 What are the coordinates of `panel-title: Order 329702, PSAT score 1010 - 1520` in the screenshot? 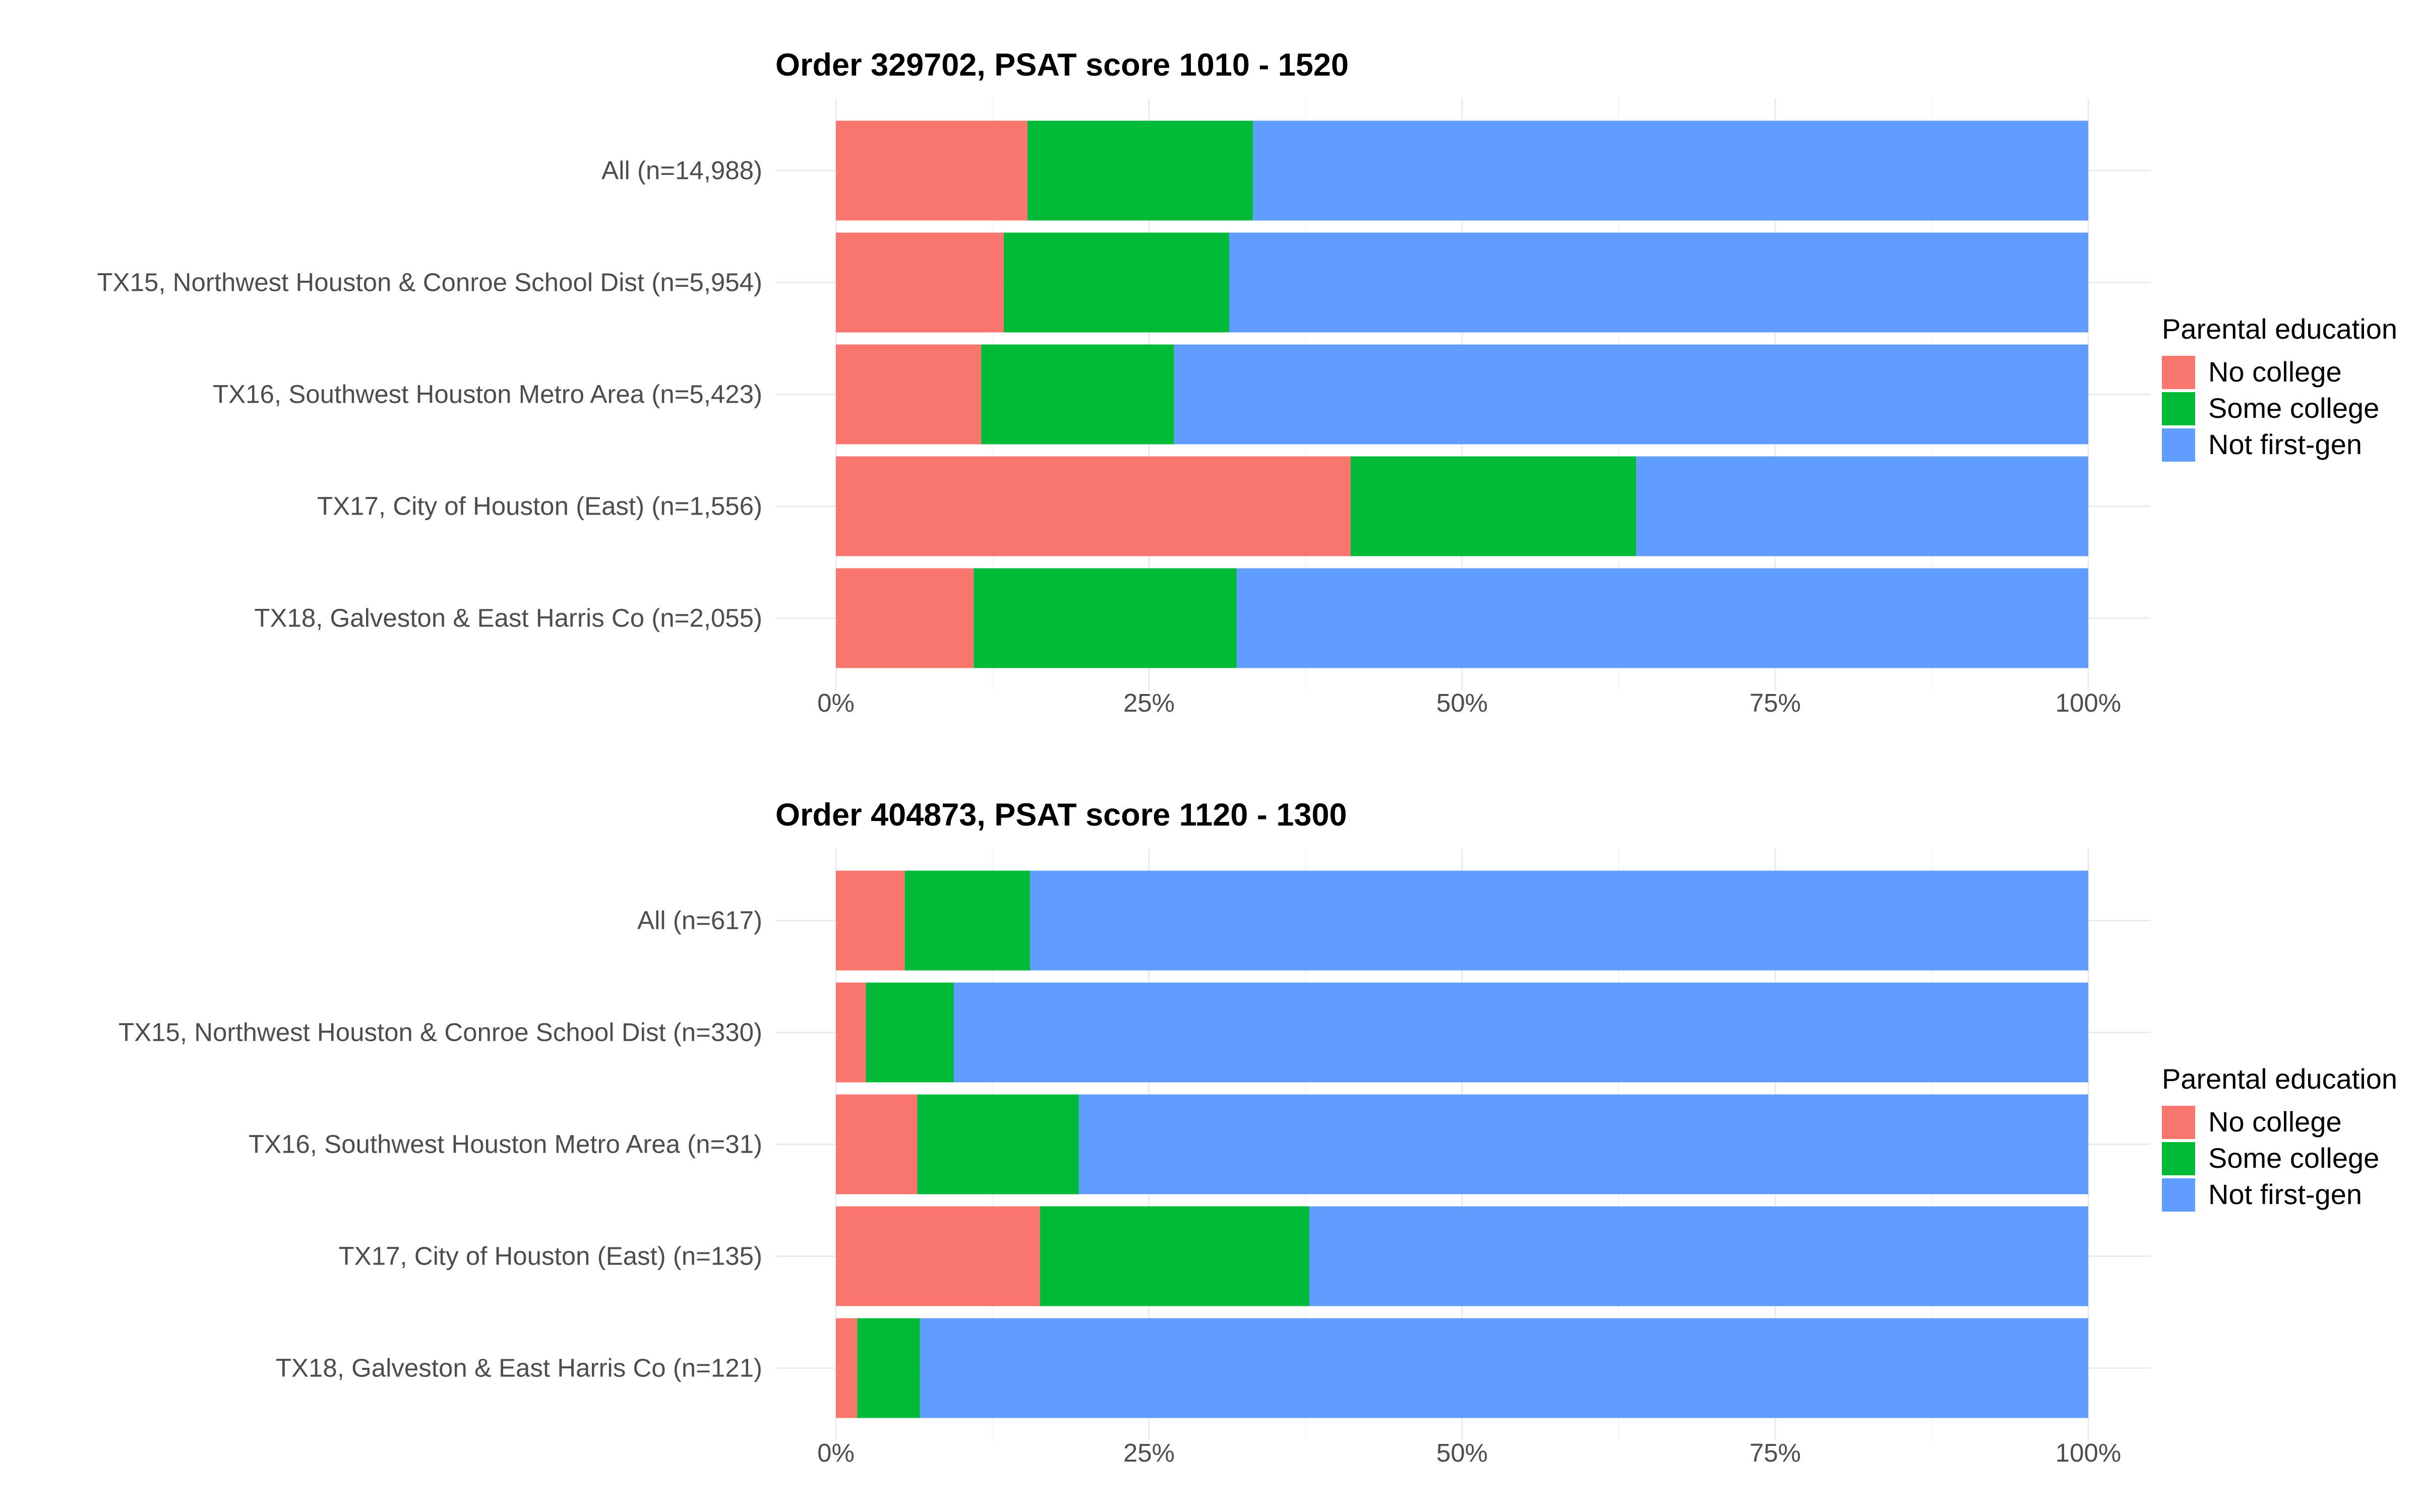 It's located at (1062, 65).